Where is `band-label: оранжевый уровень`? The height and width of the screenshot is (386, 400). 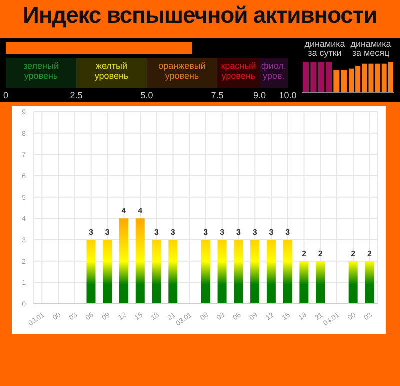 band-label: оранжевый уровень is located at coordinates (182, 71).